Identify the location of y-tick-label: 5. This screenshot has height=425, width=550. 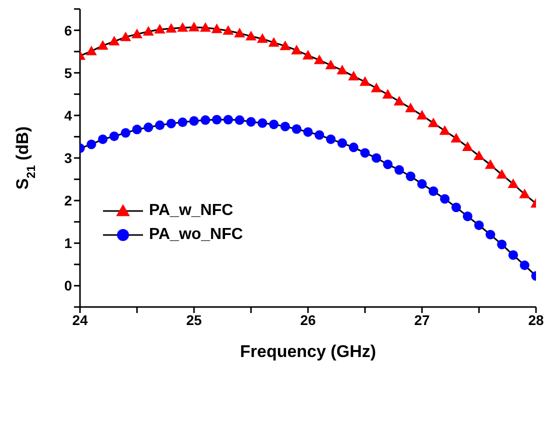
(68, 72).